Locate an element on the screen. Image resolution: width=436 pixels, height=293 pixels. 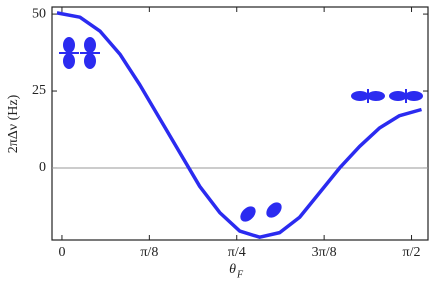
y-axis-label: 2πΔν (Hz) is located at coordinates (13, 123).